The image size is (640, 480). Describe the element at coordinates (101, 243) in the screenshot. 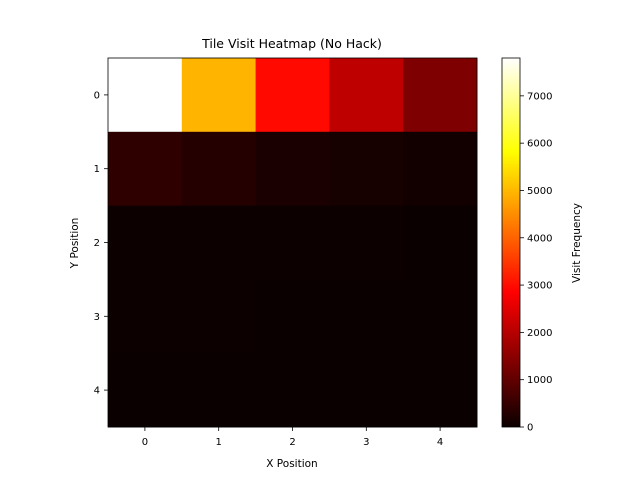

I see `y-axis-ticks: 0 1 2 3 4` at that location.